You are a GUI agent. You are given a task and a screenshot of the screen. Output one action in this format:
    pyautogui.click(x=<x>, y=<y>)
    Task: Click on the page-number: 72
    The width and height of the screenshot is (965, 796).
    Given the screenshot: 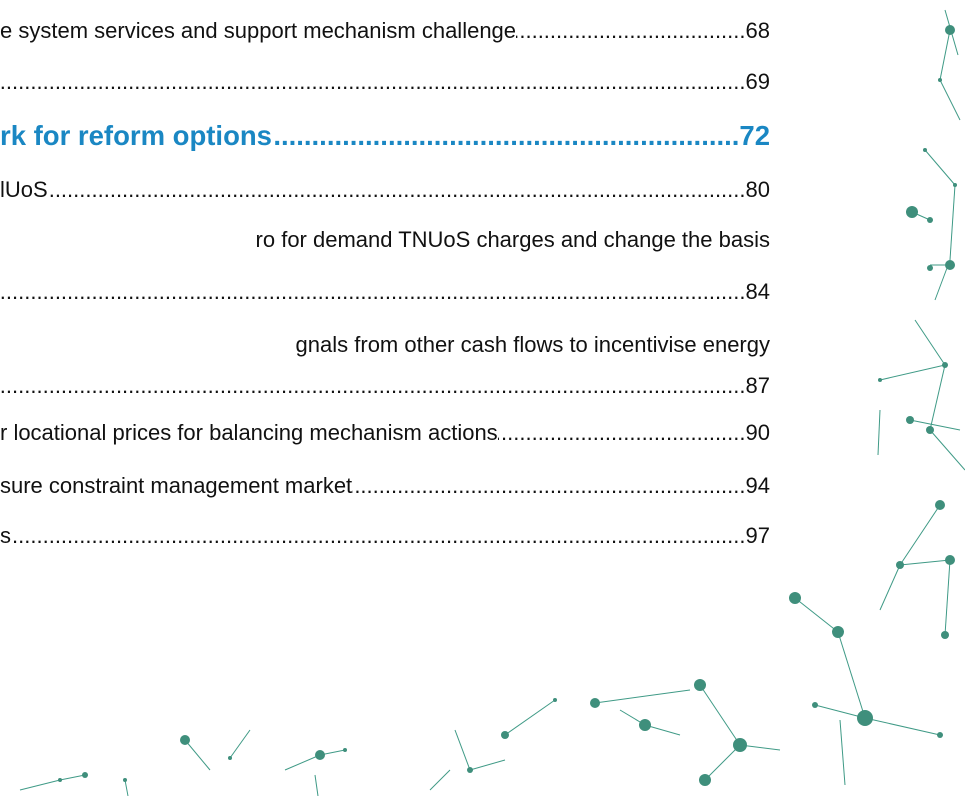 What is the action you would take?
    pyautogui.click(x=754, y=135)
    